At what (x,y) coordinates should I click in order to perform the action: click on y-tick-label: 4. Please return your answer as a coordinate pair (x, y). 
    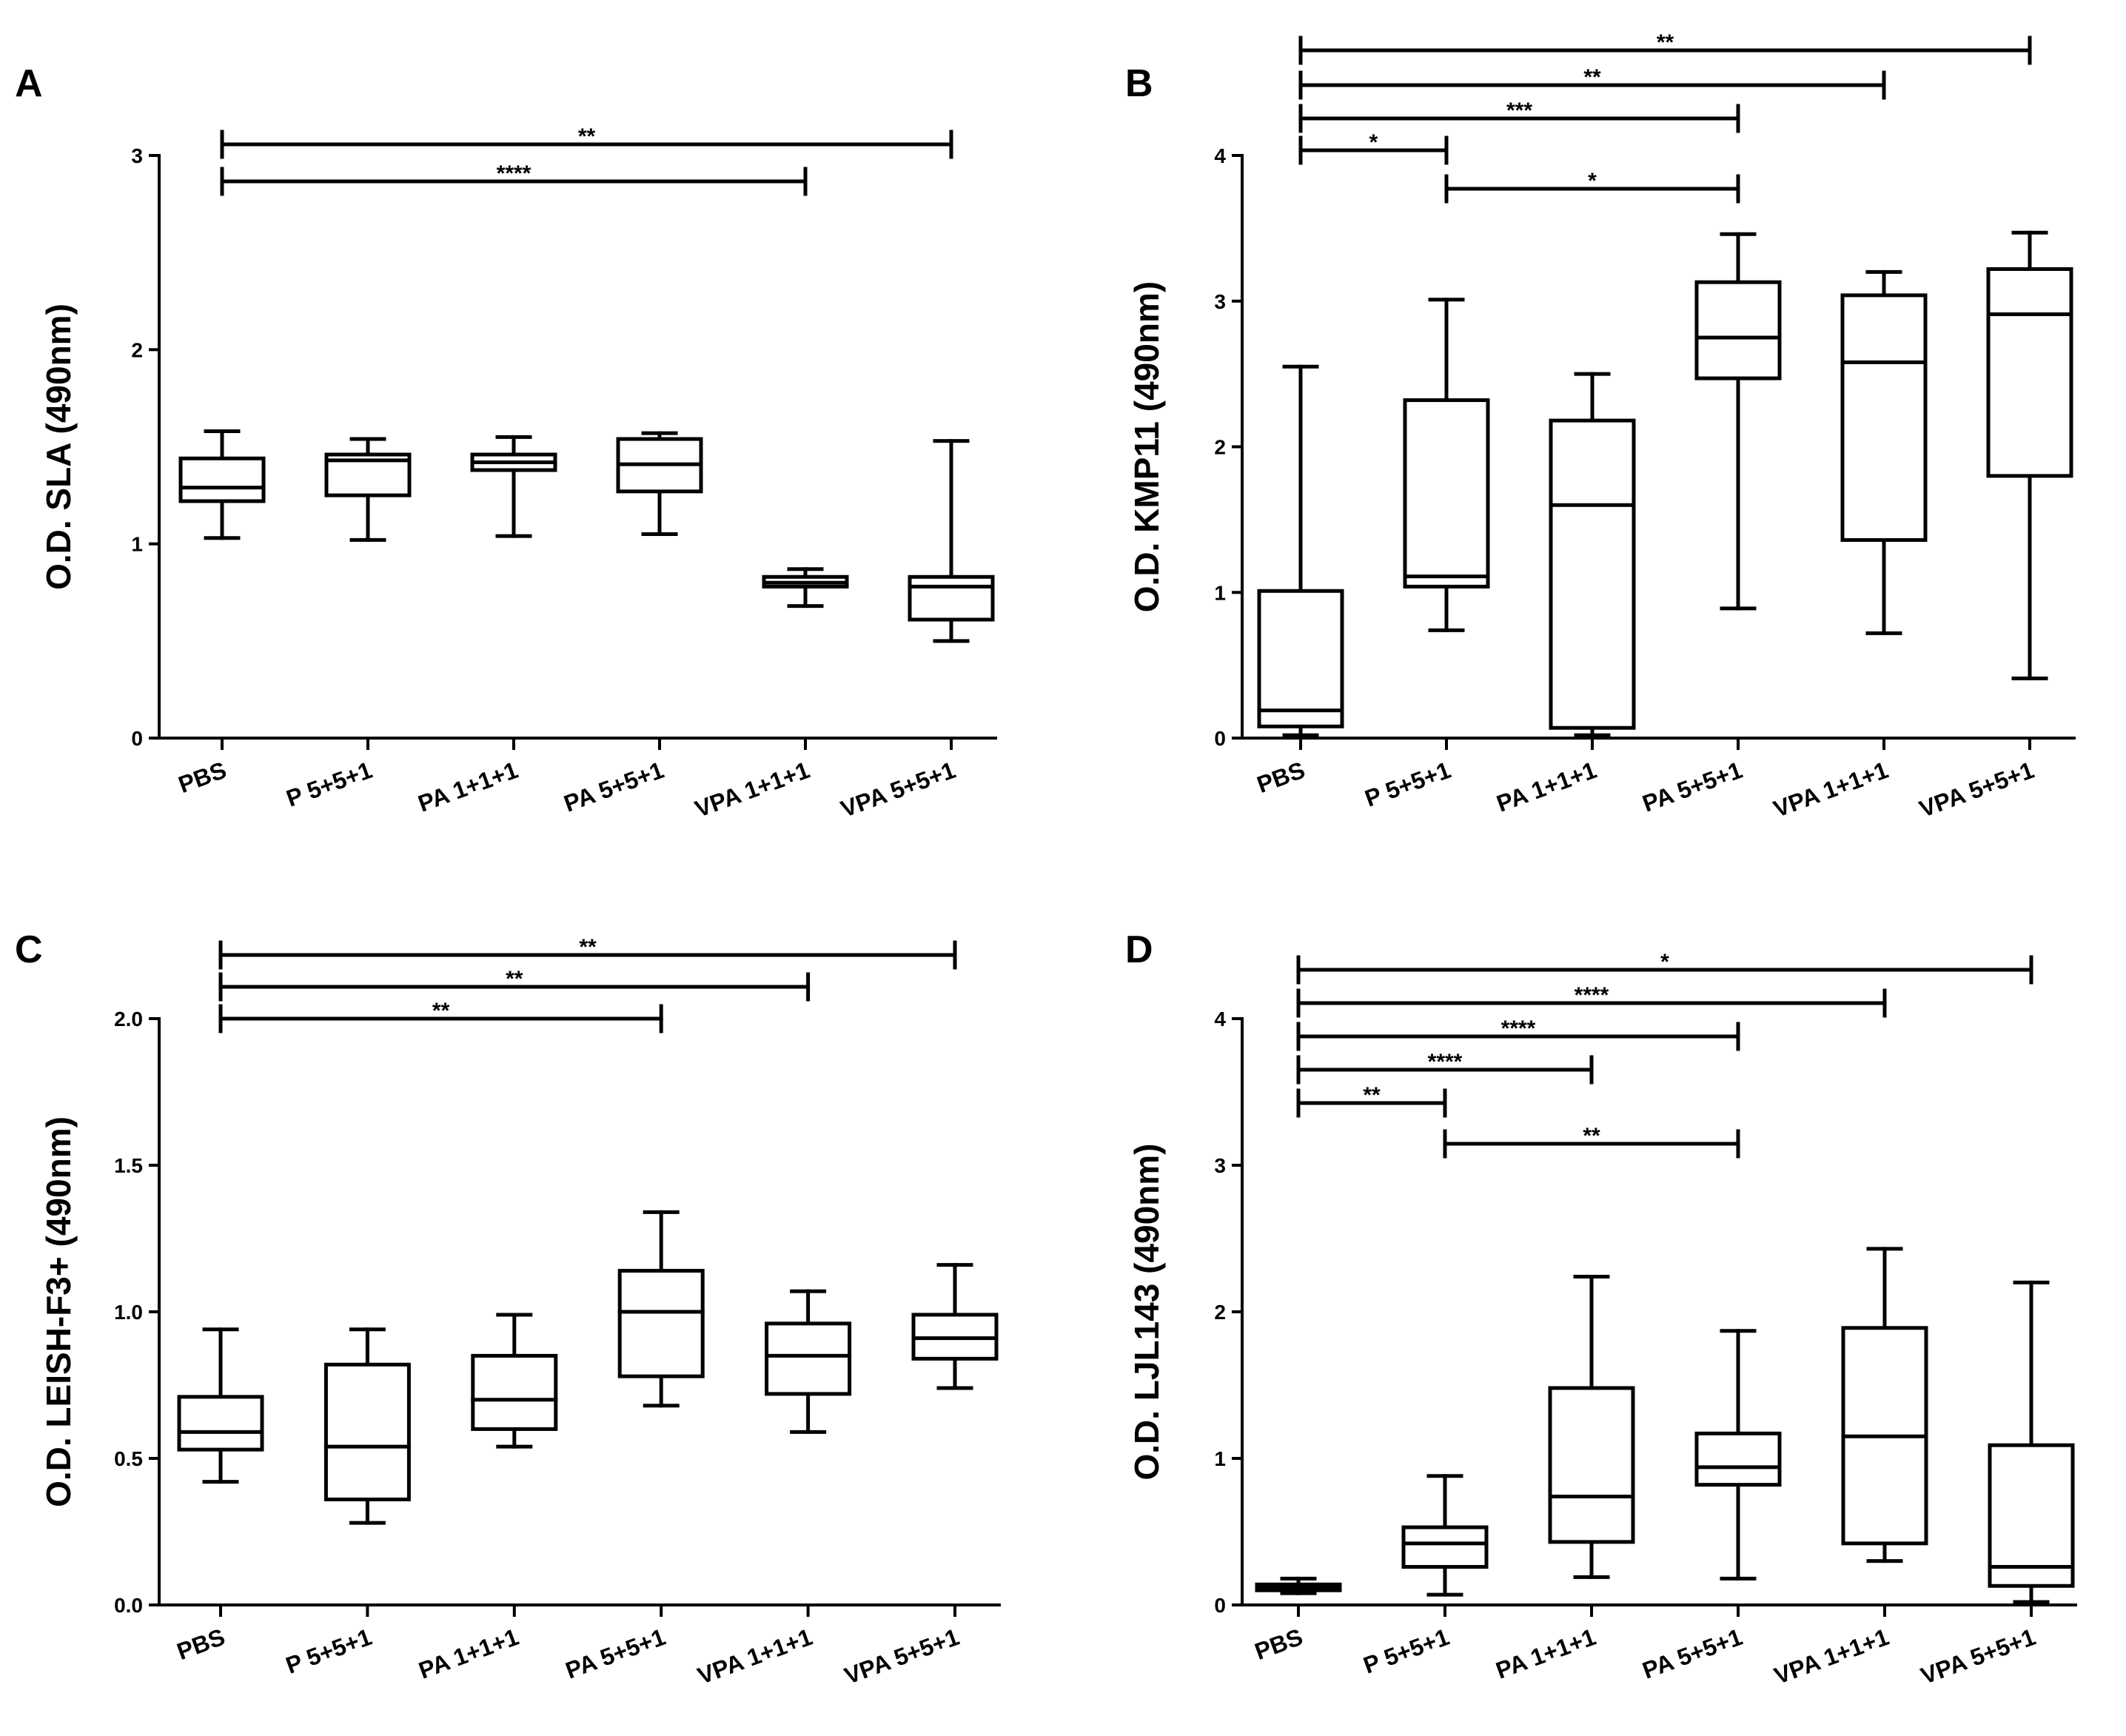
    Looking at the image, I should click on (1220, 1019).